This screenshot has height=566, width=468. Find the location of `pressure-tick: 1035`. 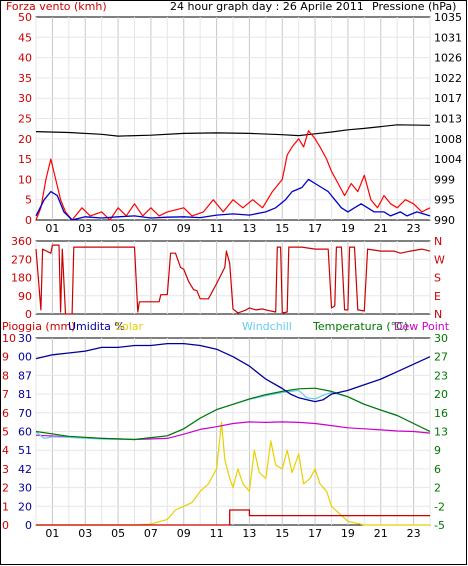

pressure-tick: 1035 is located at coordinates (448, 17).